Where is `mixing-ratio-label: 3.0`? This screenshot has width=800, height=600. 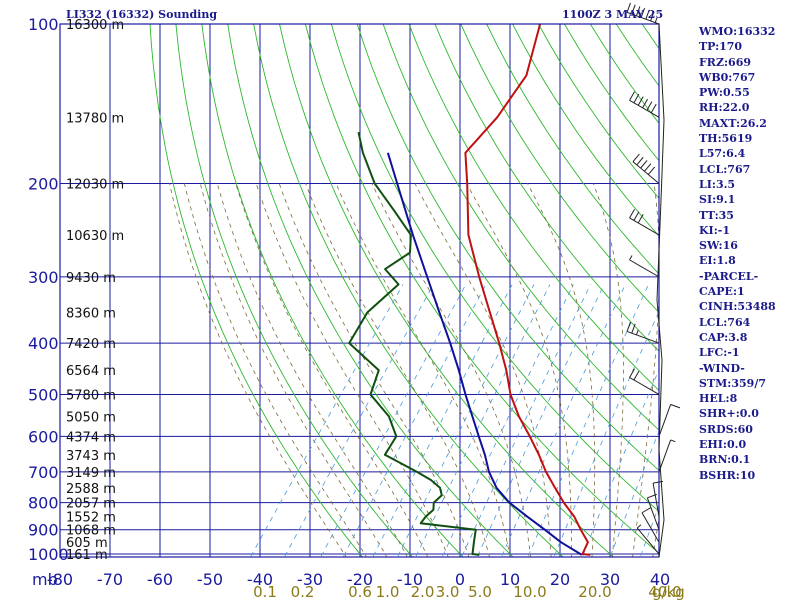 mixing-ratio-label: 3.0 is located at coordinates (448, 591).